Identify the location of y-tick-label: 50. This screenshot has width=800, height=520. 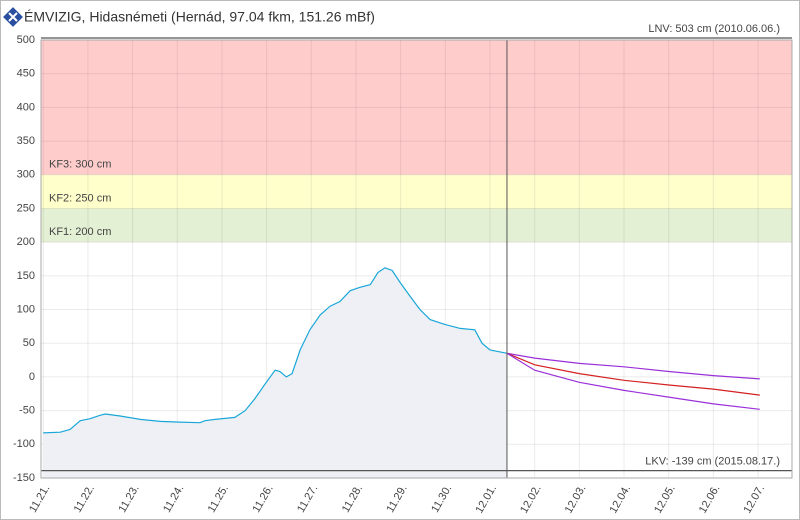
(29, 343).